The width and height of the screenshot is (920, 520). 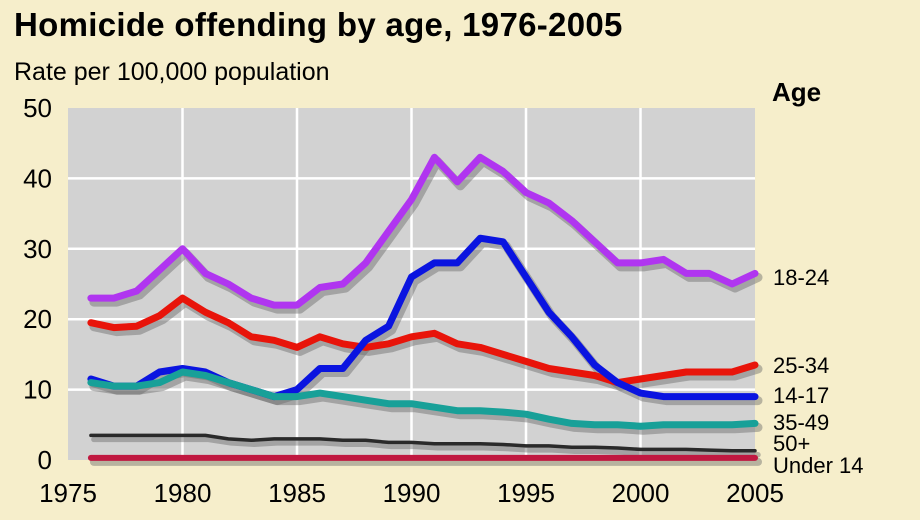 I want to click on legend-label-50: 50+, so click(x=791, y=443).